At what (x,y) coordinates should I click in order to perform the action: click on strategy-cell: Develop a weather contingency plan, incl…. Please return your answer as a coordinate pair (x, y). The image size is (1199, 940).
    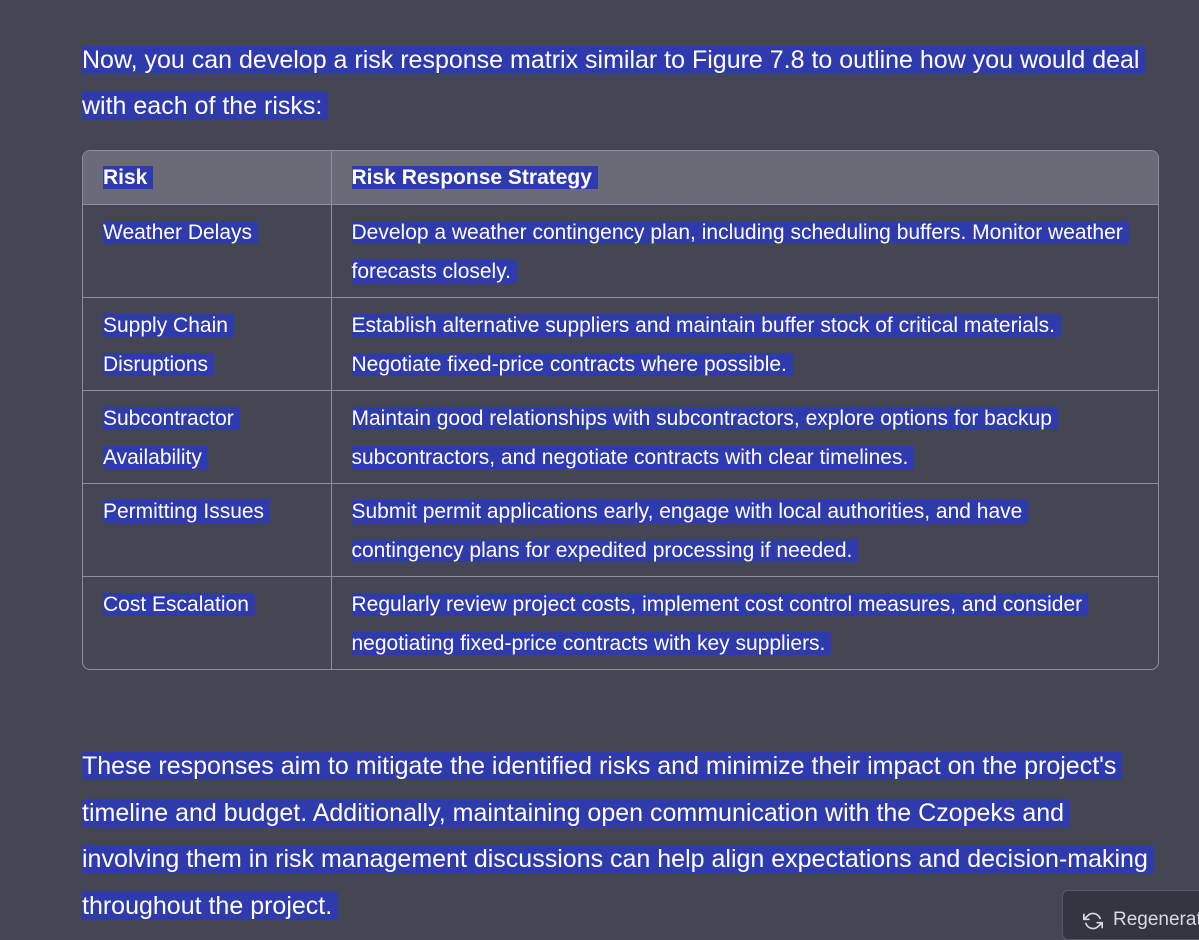
    Looking at the image, I should click on (744, 251).